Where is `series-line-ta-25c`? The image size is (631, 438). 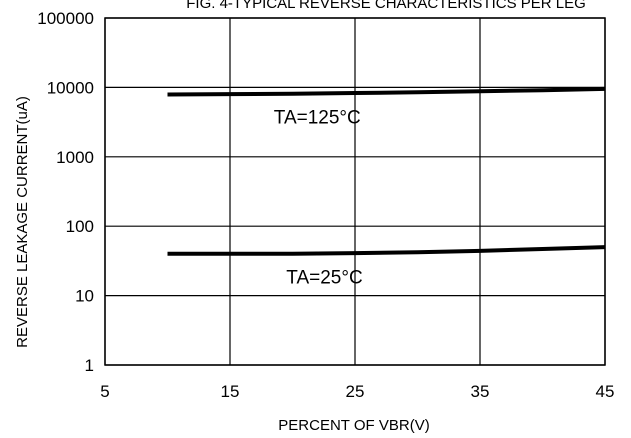
series-line-ta-25c is located at coordinates (386, 250).